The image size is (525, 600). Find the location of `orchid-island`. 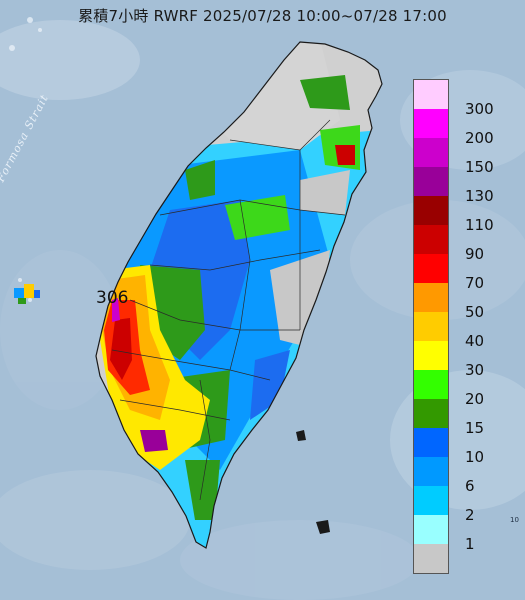

orchid-island is located at coordinates (301, 435).